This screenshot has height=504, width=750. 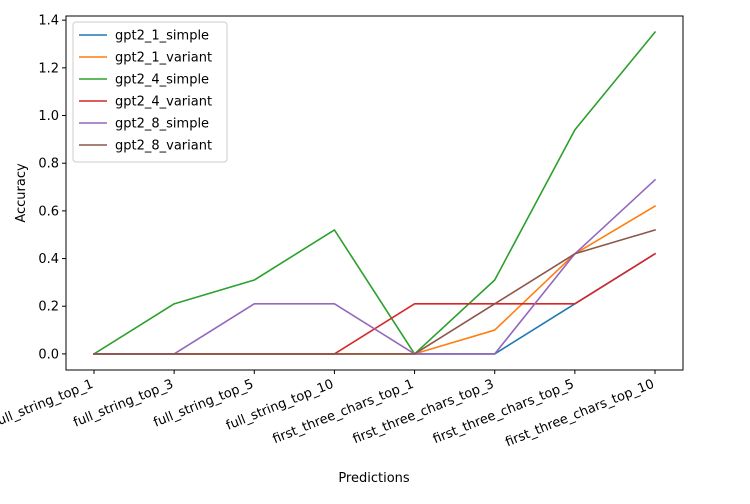 I want to click on legend-box, so click(x=150, y=92).